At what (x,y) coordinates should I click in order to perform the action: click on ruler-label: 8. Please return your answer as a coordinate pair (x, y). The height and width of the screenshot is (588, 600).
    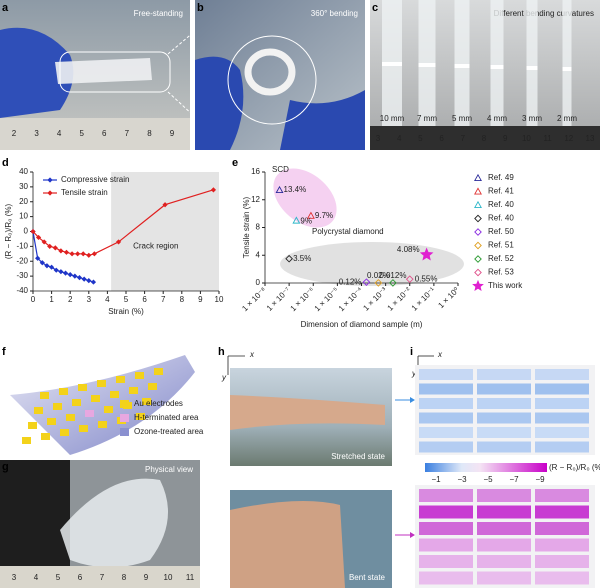
    Looking at the image, I should click on (149, 133).